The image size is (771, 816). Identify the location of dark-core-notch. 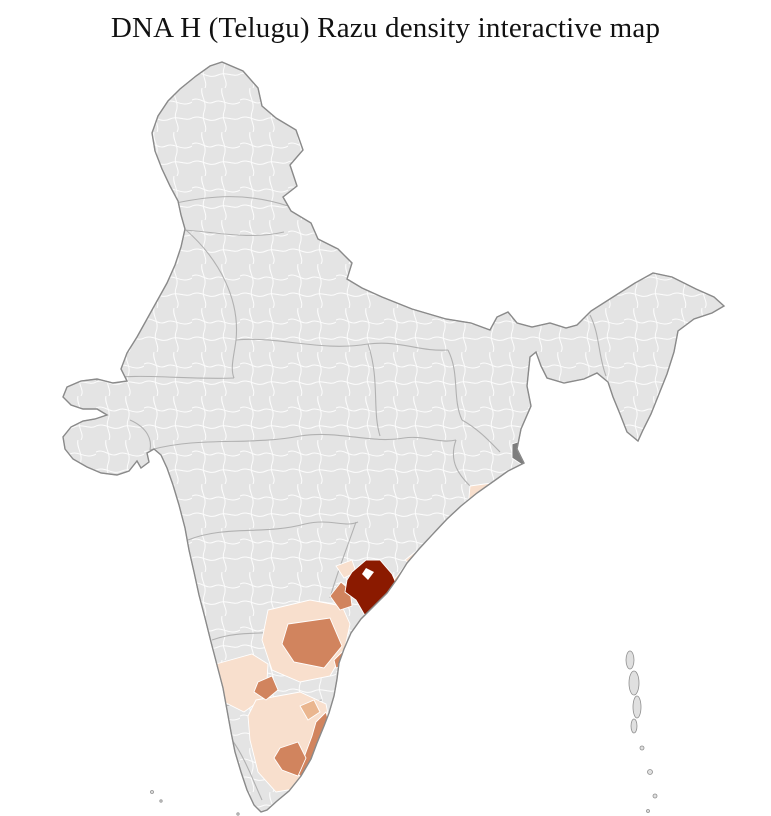
(368, 574).